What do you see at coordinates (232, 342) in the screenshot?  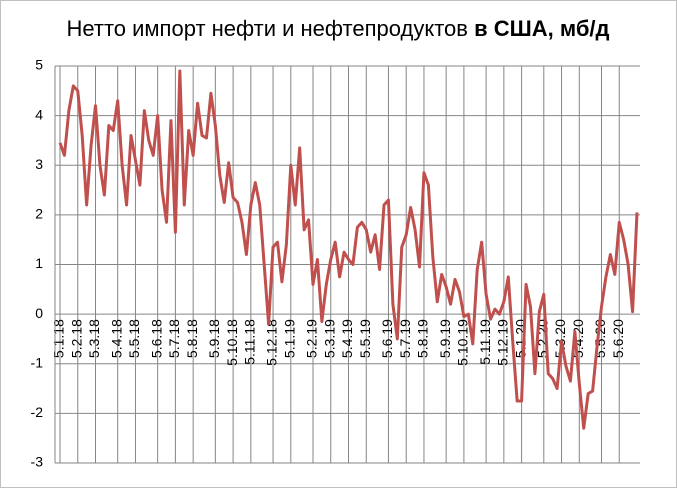 I see `x-tick-label: 5.10.18` at bounding box center [232, 342].